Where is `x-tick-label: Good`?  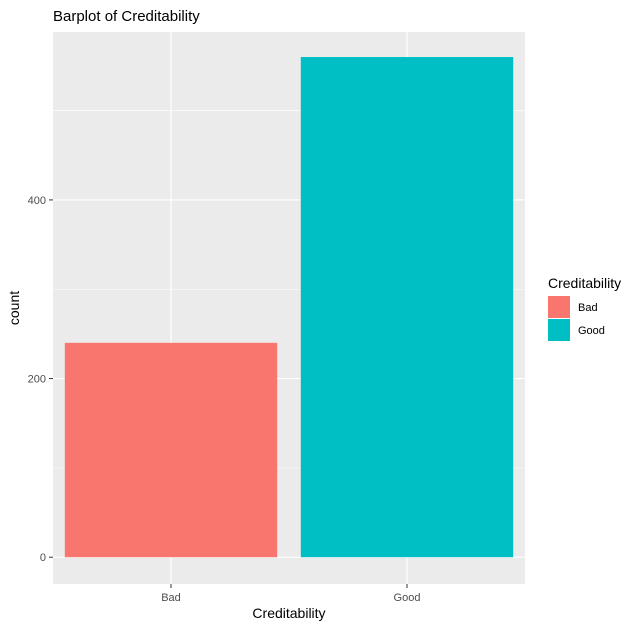 x-tick-label: Good is located at coordinates (407, 598).